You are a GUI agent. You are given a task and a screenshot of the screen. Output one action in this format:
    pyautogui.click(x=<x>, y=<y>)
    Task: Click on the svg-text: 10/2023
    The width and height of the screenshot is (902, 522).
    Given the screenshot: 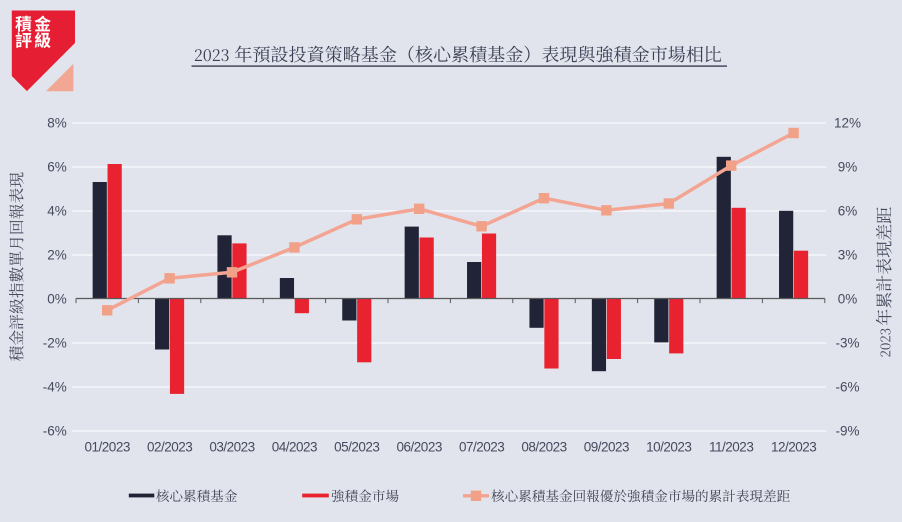 What is the action you would take?
    pyautogui.click(x=668, y=447)
    